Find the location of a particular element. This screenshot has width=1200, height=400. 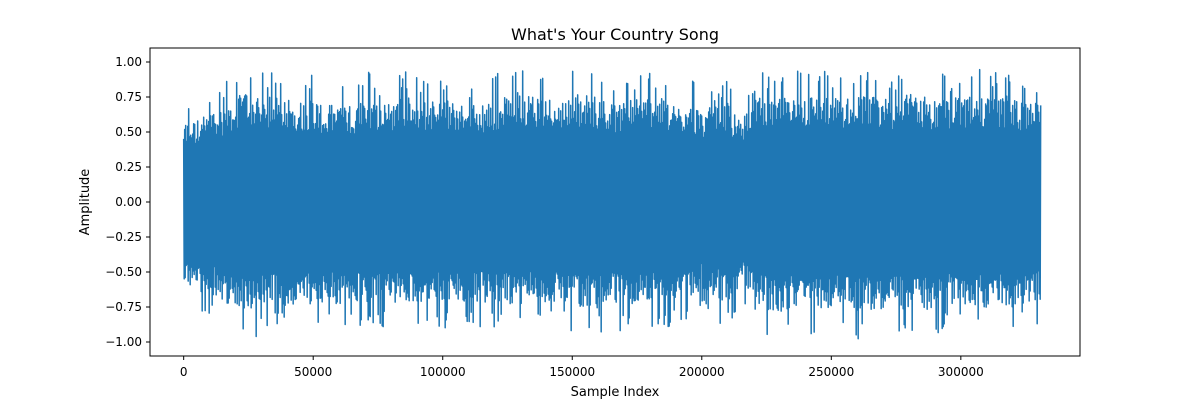

y-tick-label: 0.50 is located at coordinates (128, 132).